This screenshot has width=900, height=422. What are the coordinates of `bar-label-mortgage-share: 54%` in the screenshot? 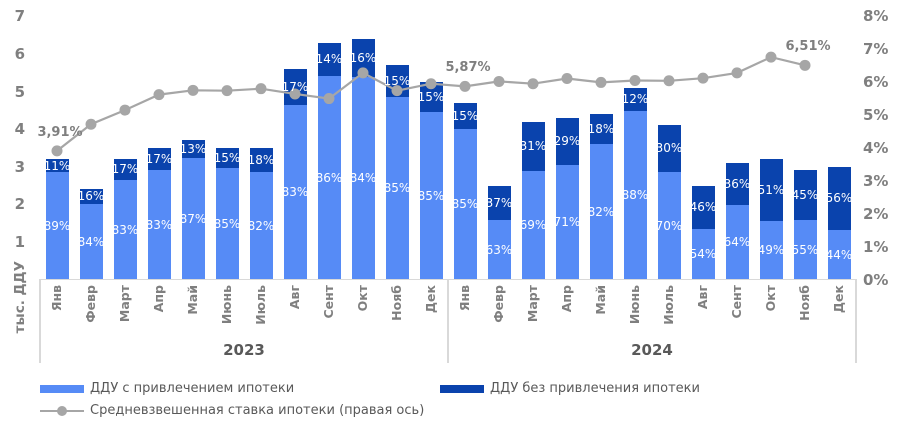 It's located at (703, 254).